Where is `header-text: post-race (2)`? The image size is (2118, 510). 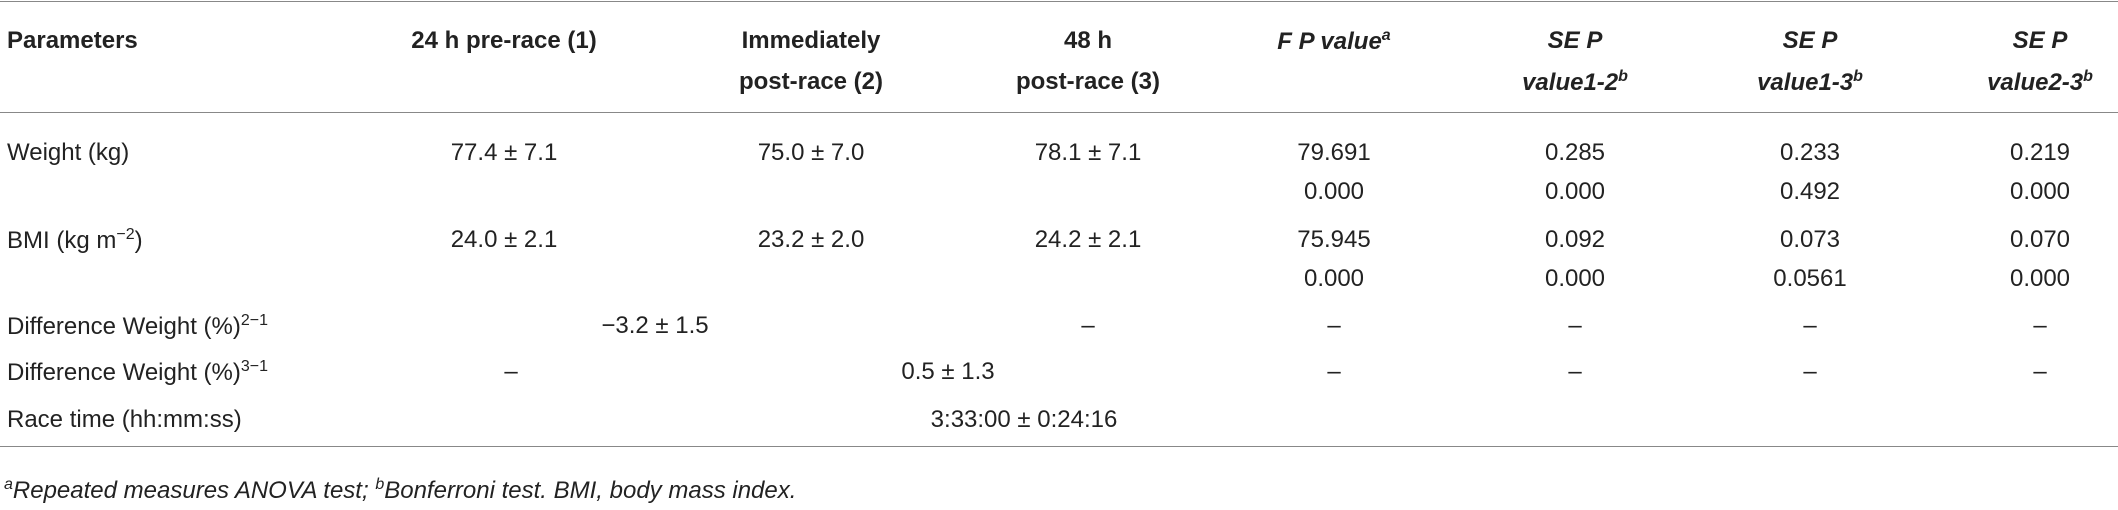 header-text: post-race (2) is located at coordinates (811, 81).